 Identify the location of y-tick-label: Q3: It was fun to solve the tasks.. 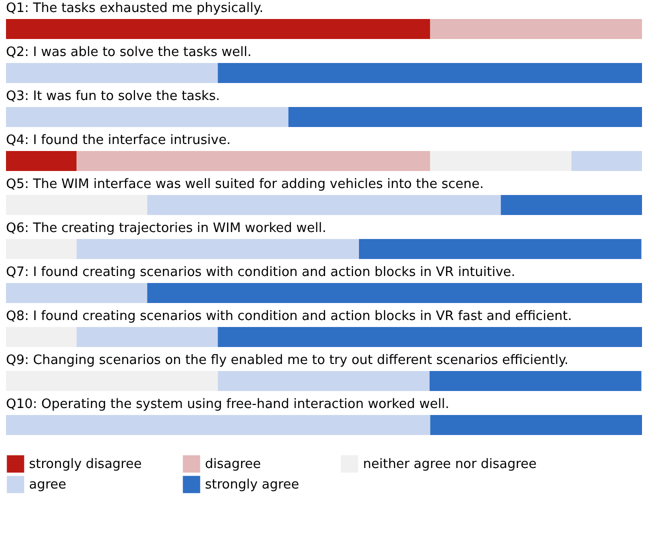
(113, 96).